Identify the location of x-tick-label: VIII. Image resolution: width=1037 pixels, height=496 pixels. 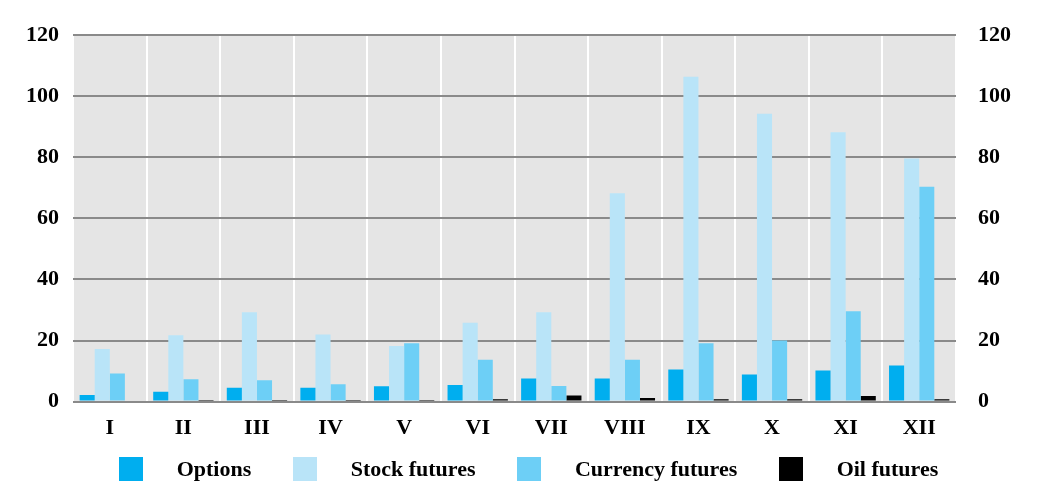
(625, 427).